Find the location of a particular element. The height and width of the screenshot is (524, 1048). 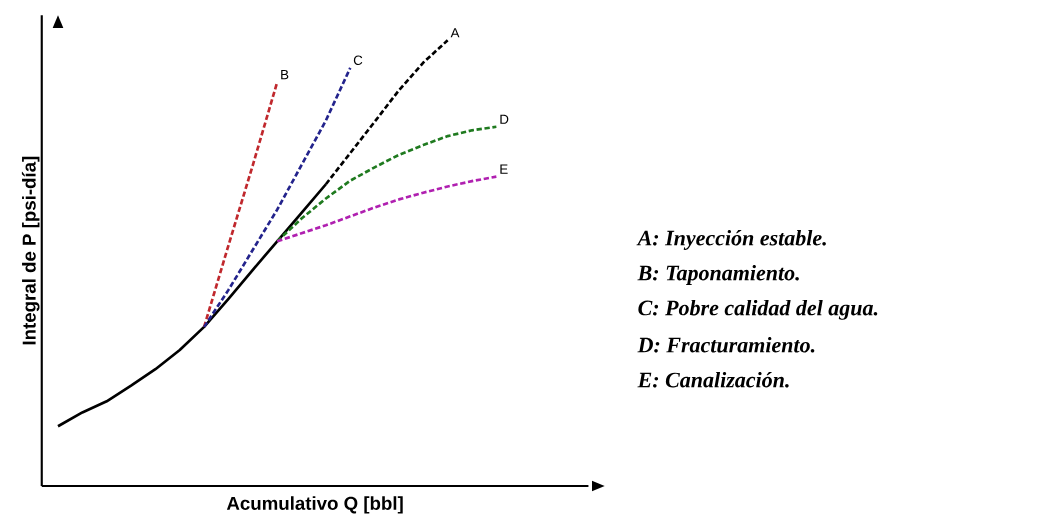

text: E: Canalización. is located at coordinates (713, 379).